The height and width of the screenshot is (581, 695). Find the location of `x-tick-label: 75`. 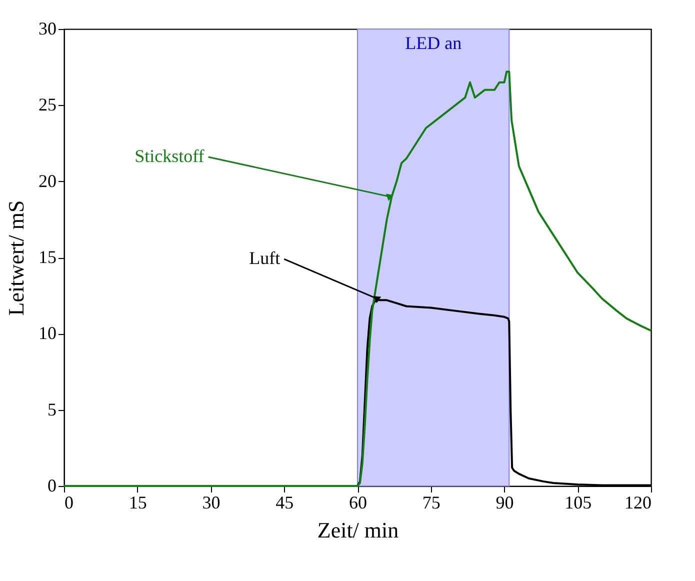

x-tick-label: 75 is located at coordinates (431, 502).